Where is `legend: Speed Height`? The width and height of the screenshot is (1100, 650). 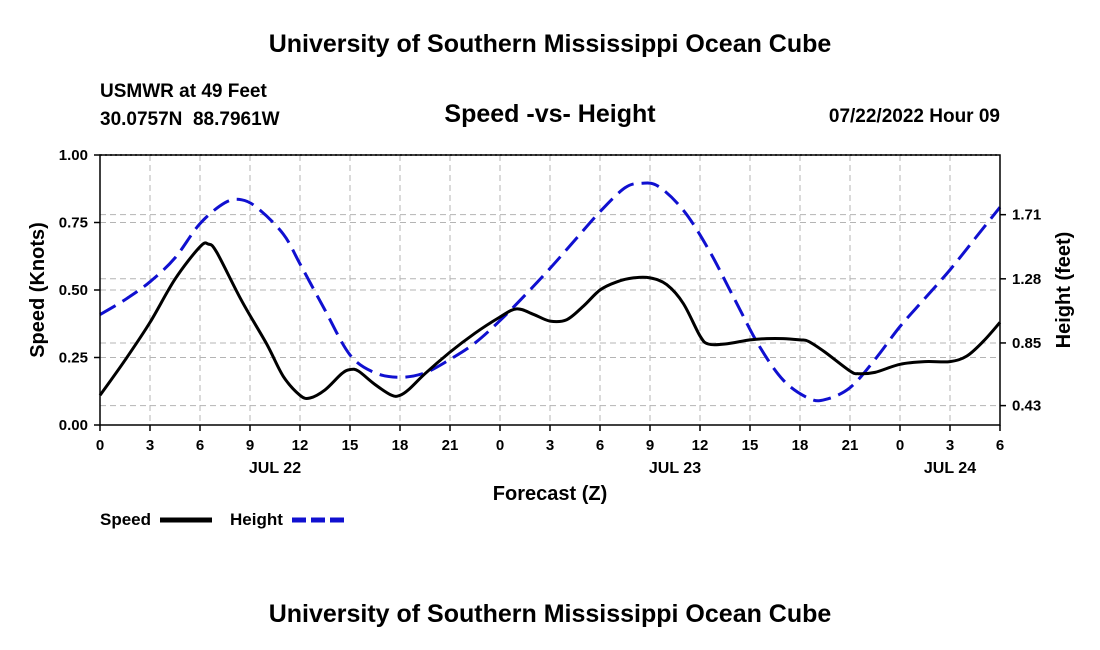 legend: Speed Height is located at coordinates (222, 519).